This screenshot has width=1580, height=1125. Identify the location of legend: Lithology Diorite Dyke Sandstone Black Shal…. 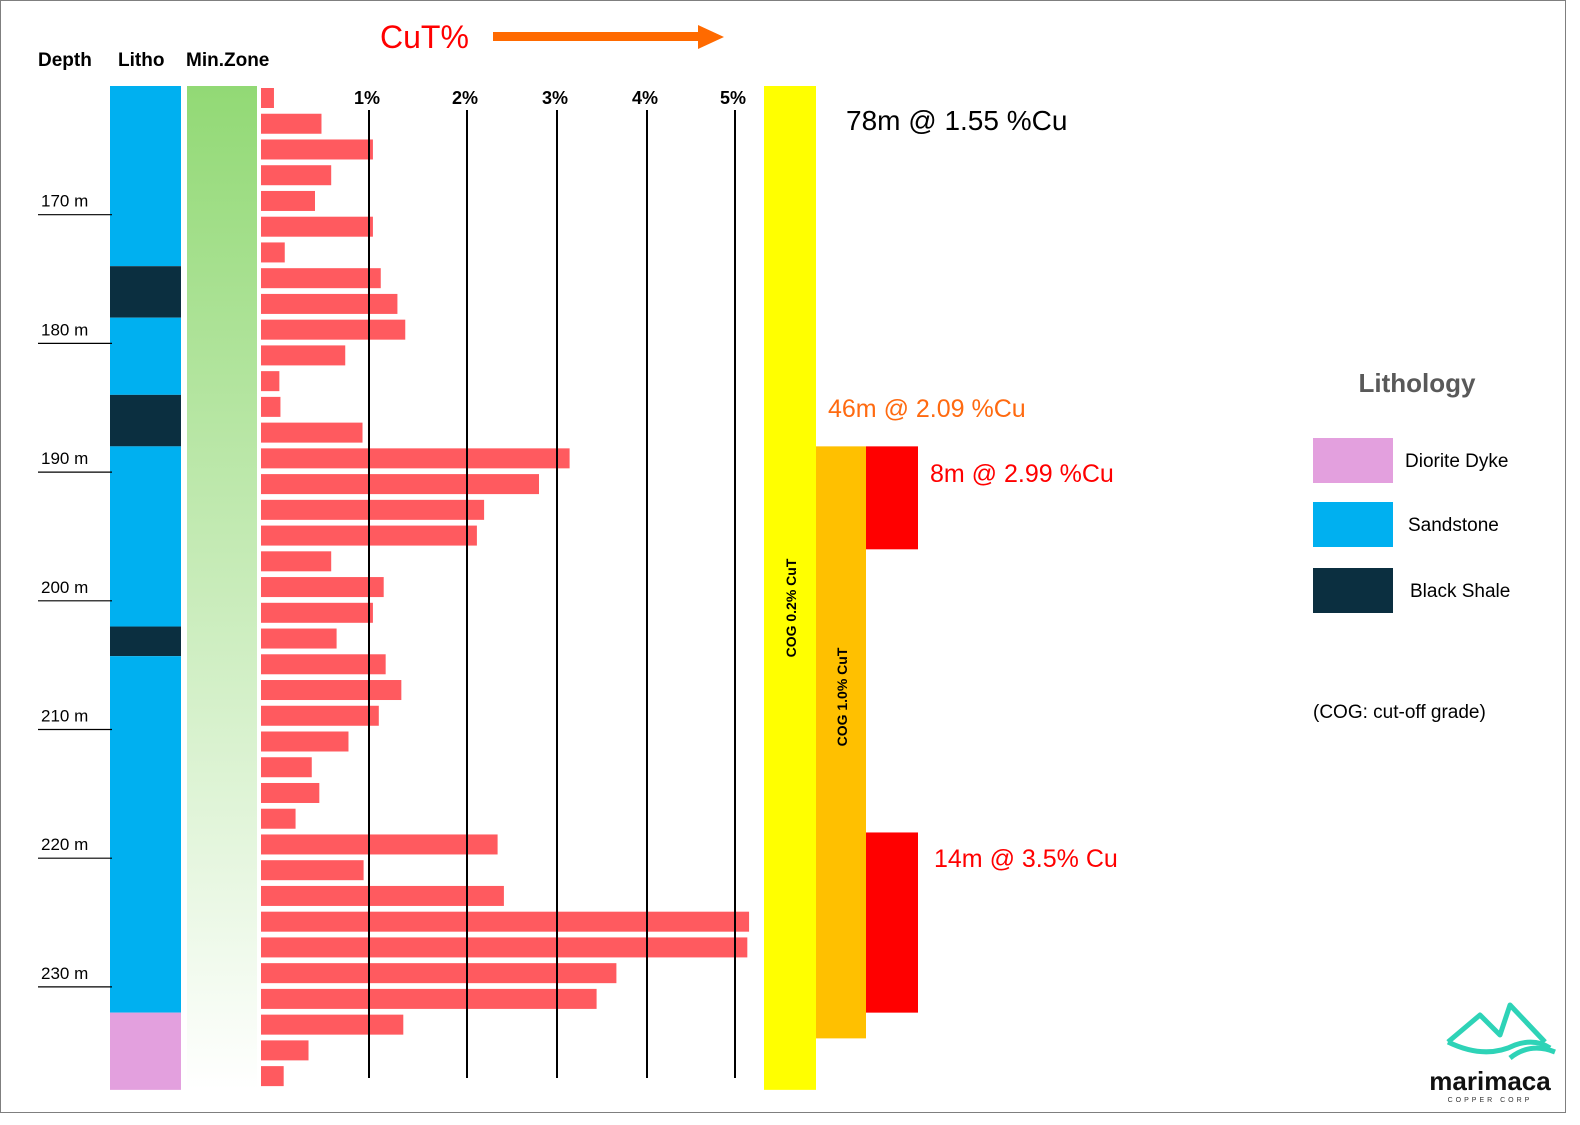
(1411, 545).